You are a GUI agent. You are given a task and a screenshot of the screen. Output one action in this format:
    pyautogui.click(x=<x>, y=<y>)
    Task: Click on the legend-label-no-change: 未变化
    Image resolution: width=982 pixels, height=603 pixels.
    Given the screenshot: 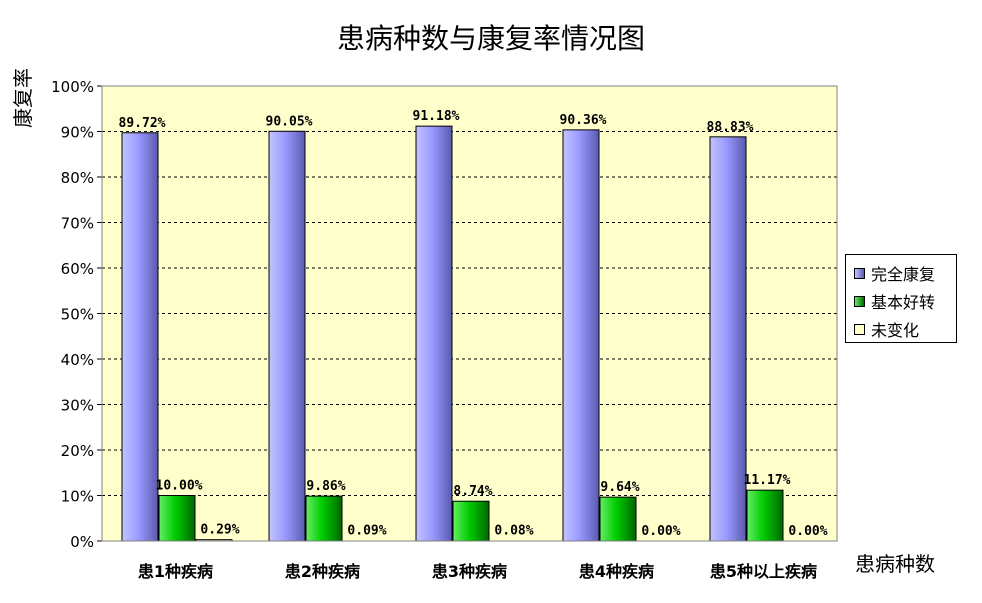 What is the action you would take?
    pyautogui.click(x=895, y=330)
    